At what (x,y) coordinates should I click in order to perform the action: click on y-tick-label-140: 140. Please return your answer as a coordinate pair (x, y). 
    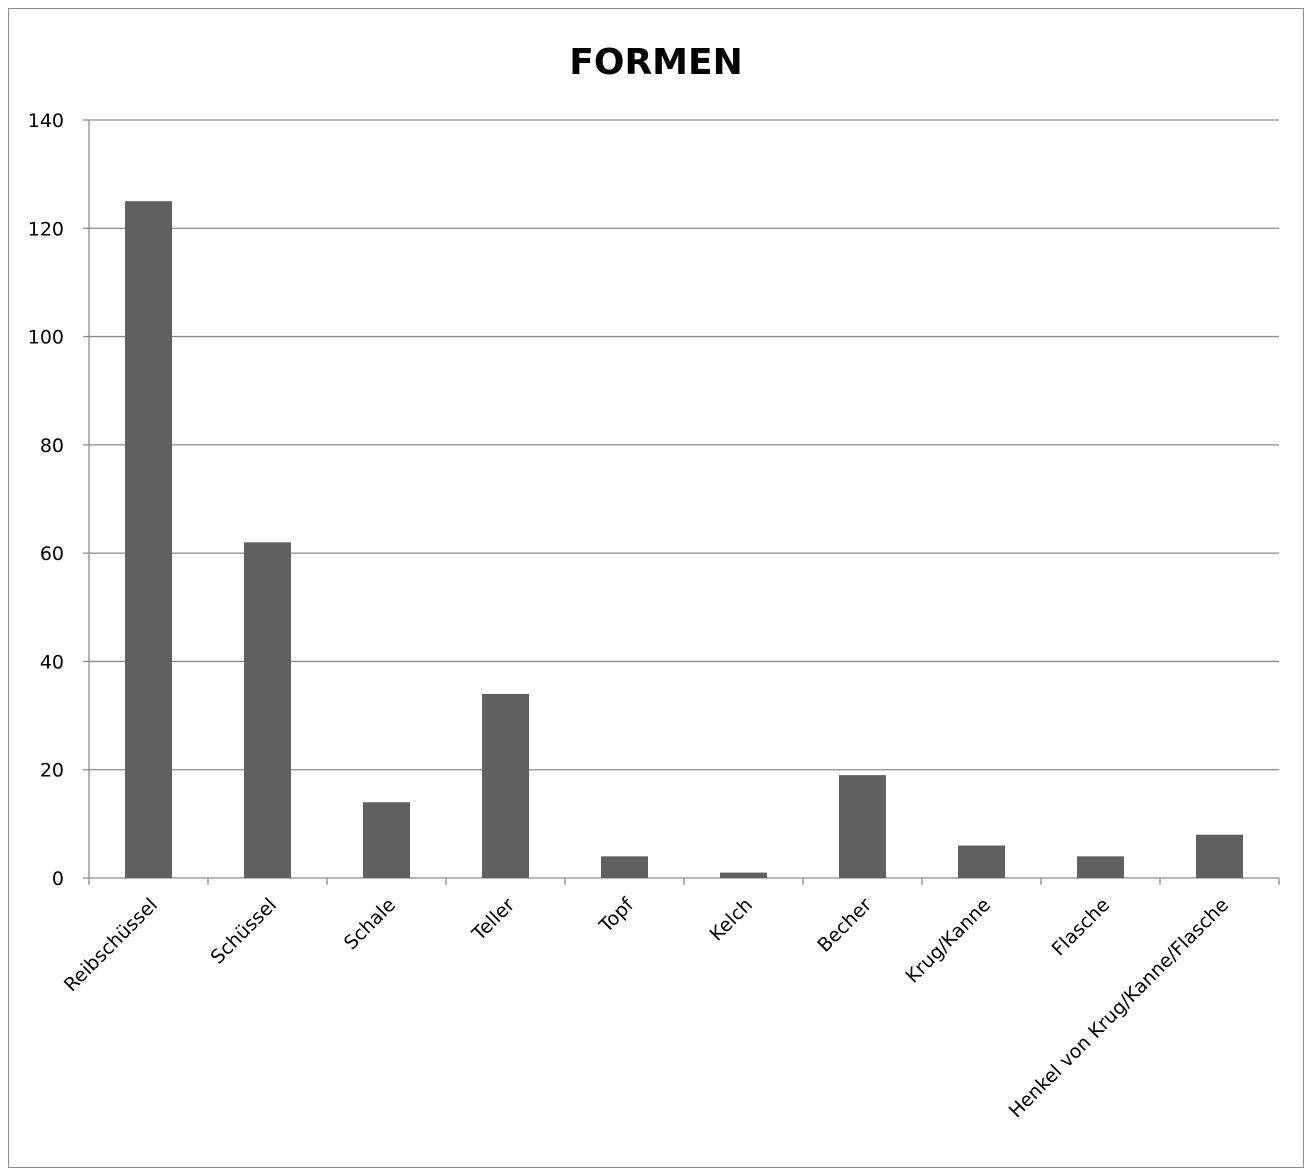
    Looking at the image, I should click on (46, 121).